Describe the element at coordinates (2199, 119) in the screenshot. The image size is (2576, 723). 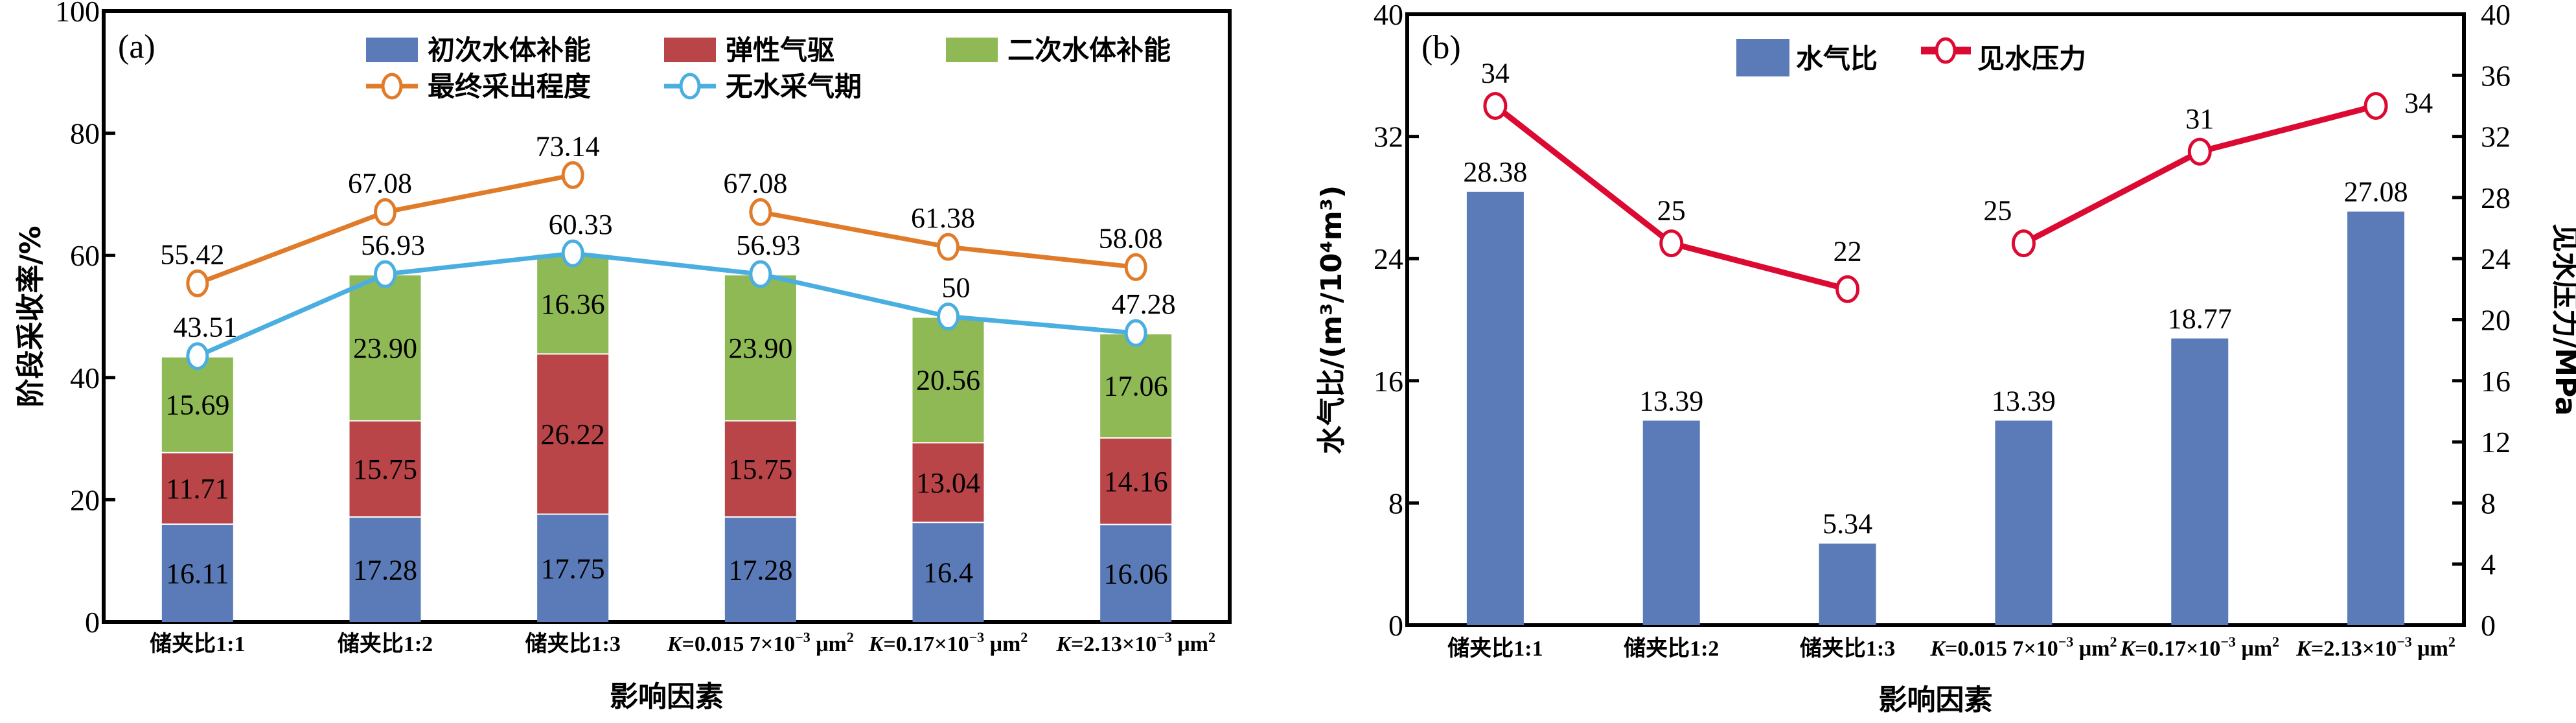
I see `line-value-label: 31` at that location.